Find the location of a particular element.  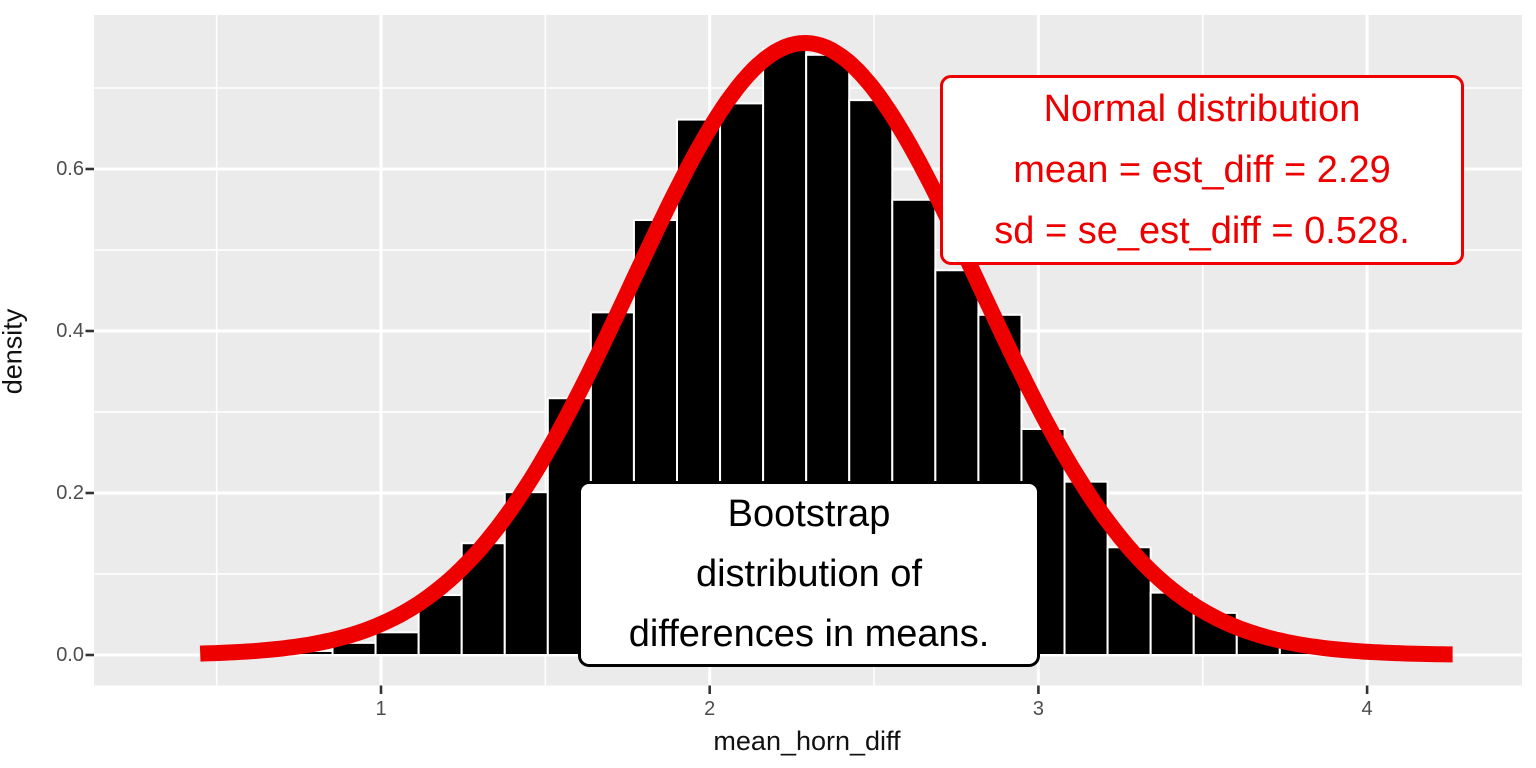

x-tick-label: 4 is located at coordinates (1367, 709).